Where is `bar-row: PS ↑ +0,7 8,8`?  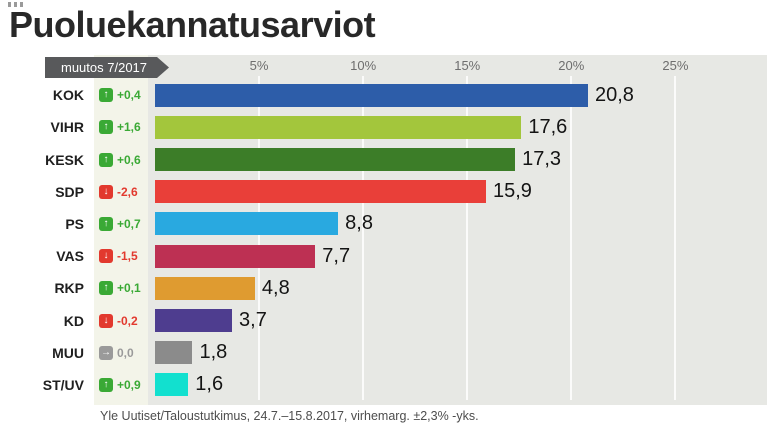 bar-row: PS ↑ +0,7 8,8 is located at coordinates (383, 224).